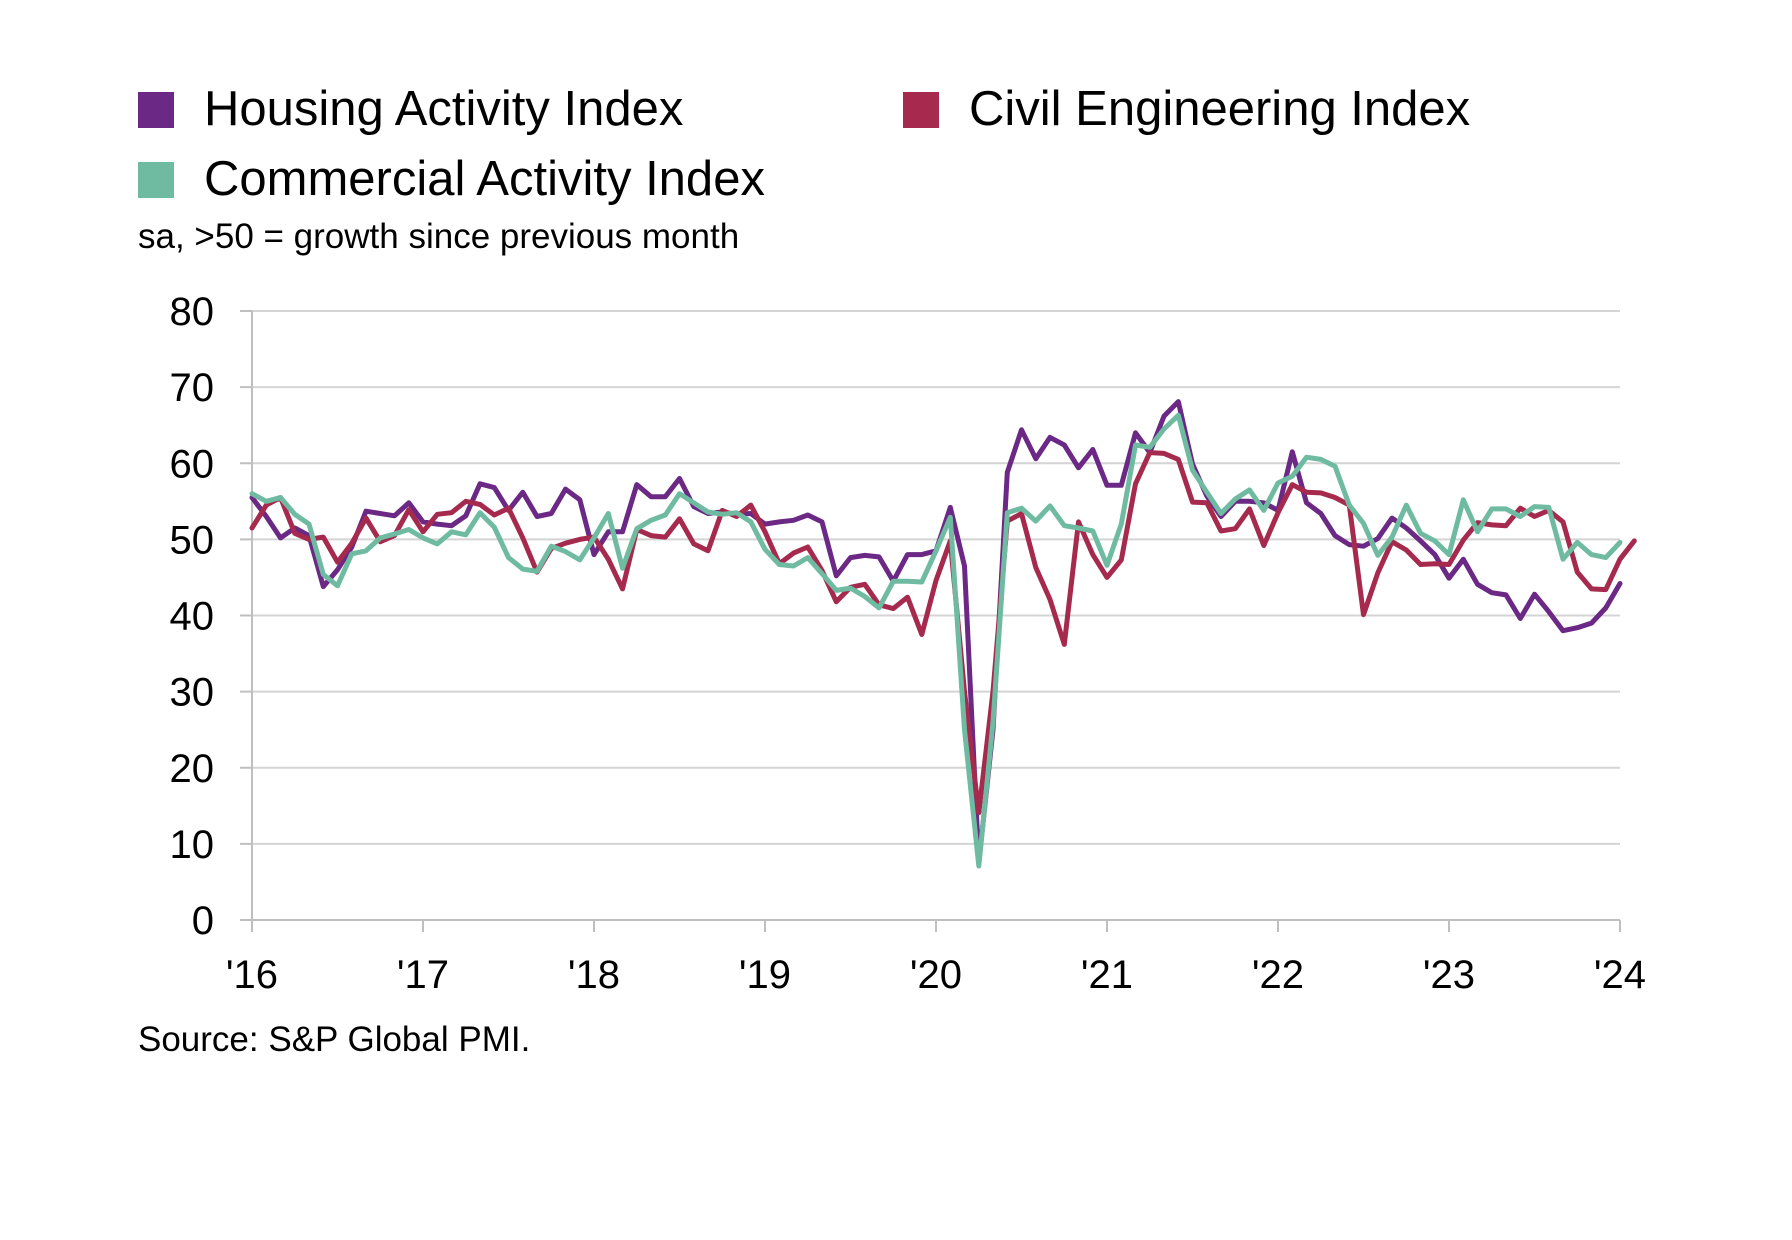 This screenshot has height=1240, width=1792. I want to click on x-tick-label: '18, so click(594, 975).